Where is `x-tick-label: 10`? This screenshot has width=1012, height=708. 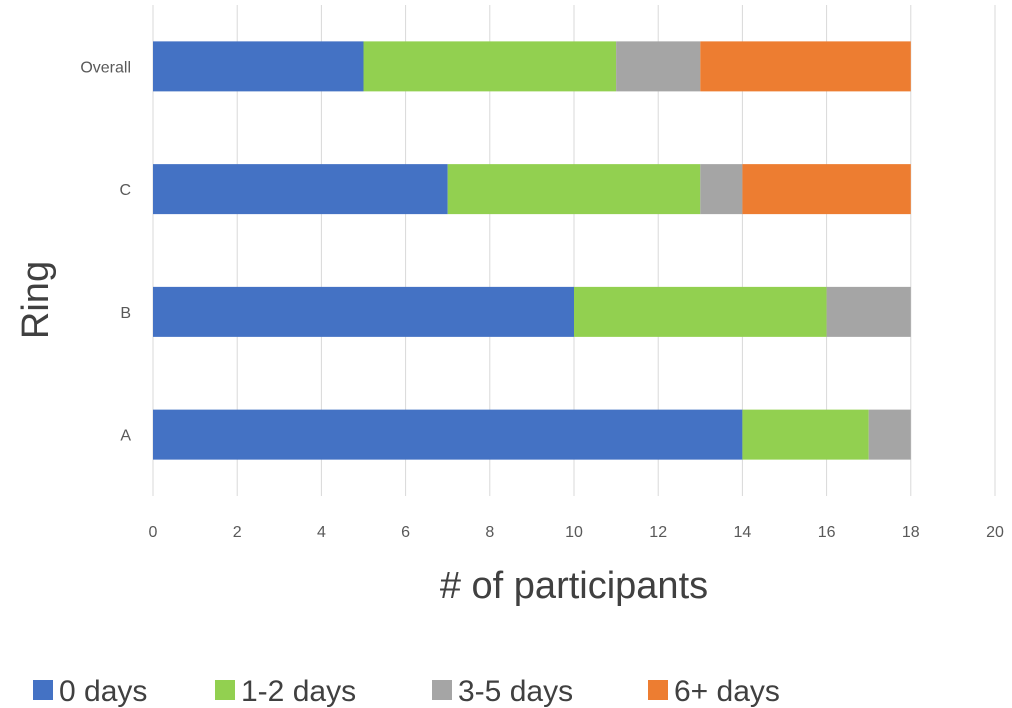
x-tick-label: 10 is located at coordinates (574, 532).